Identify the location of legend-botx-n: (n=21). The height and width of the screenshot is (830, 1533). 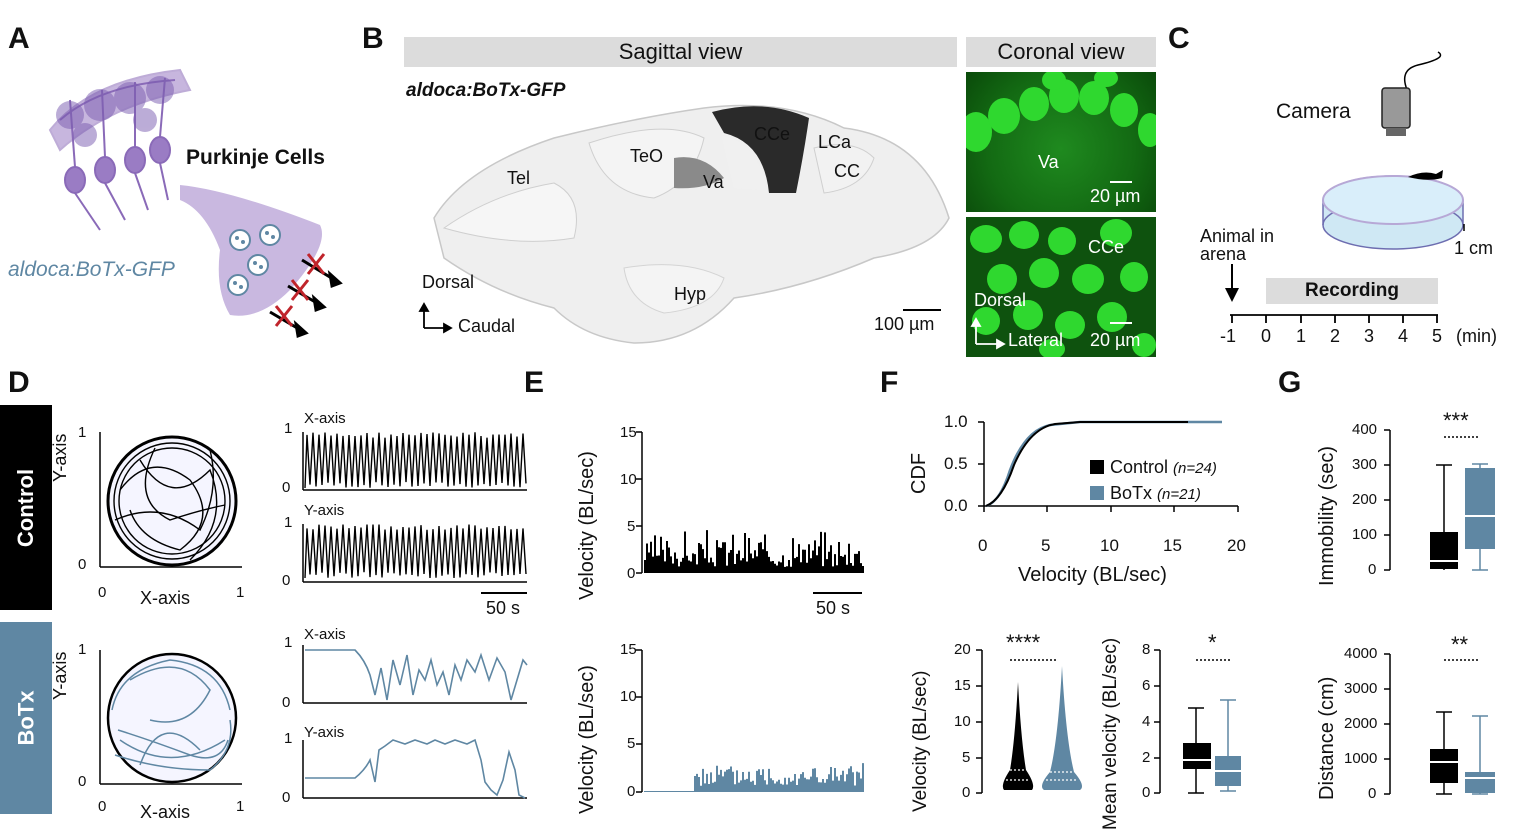
(1179, 494).